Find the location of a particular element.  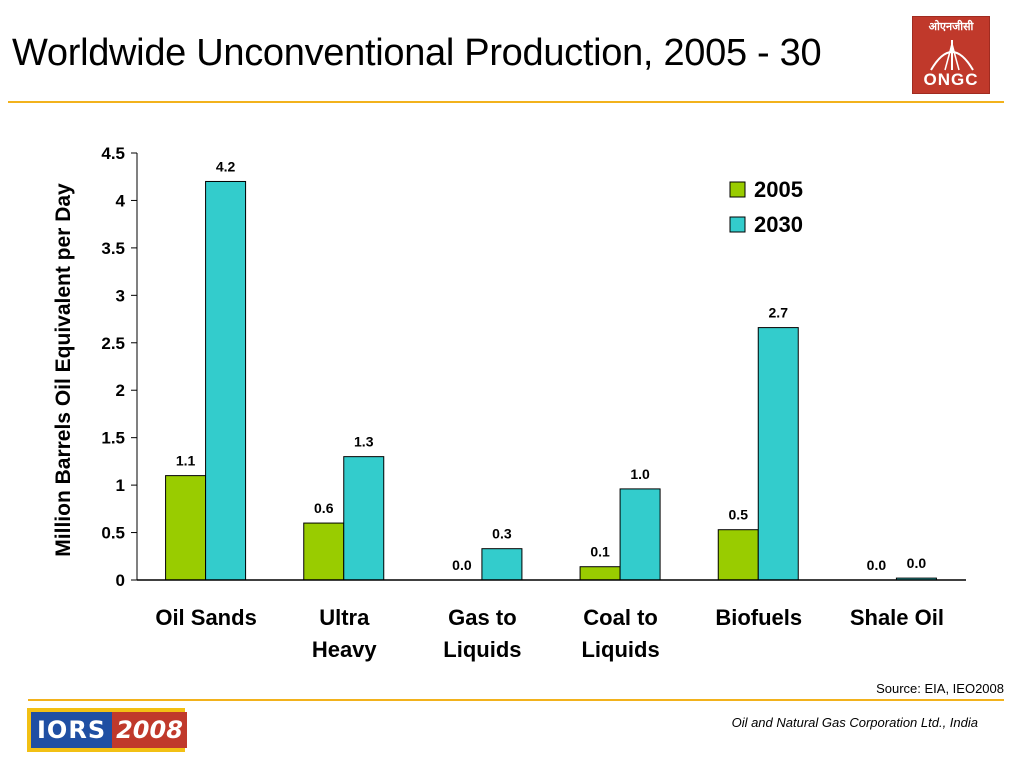

data-label-2030: 0.0 is located at coordinates (917, 563).